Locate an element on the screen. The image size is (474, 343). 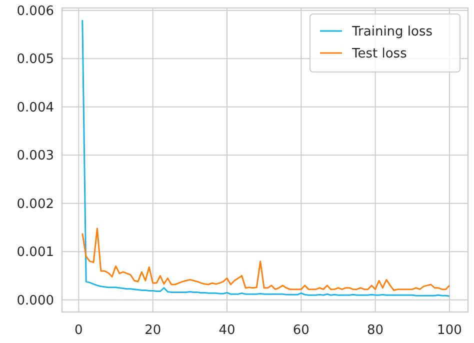
legend-label: Training loss is located at coordinates (392, 32).